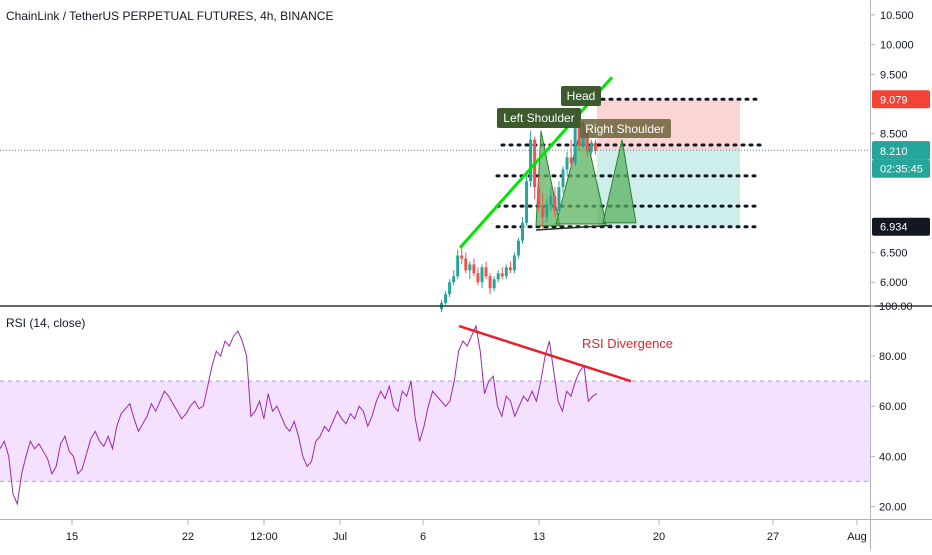 Image resolution: width=932 pixels, height=555 pixels. What do you see at coordinates (894, 283) in the screenshot?
I see `price-tick-label: 6.000` at bounding box center [894, 283].